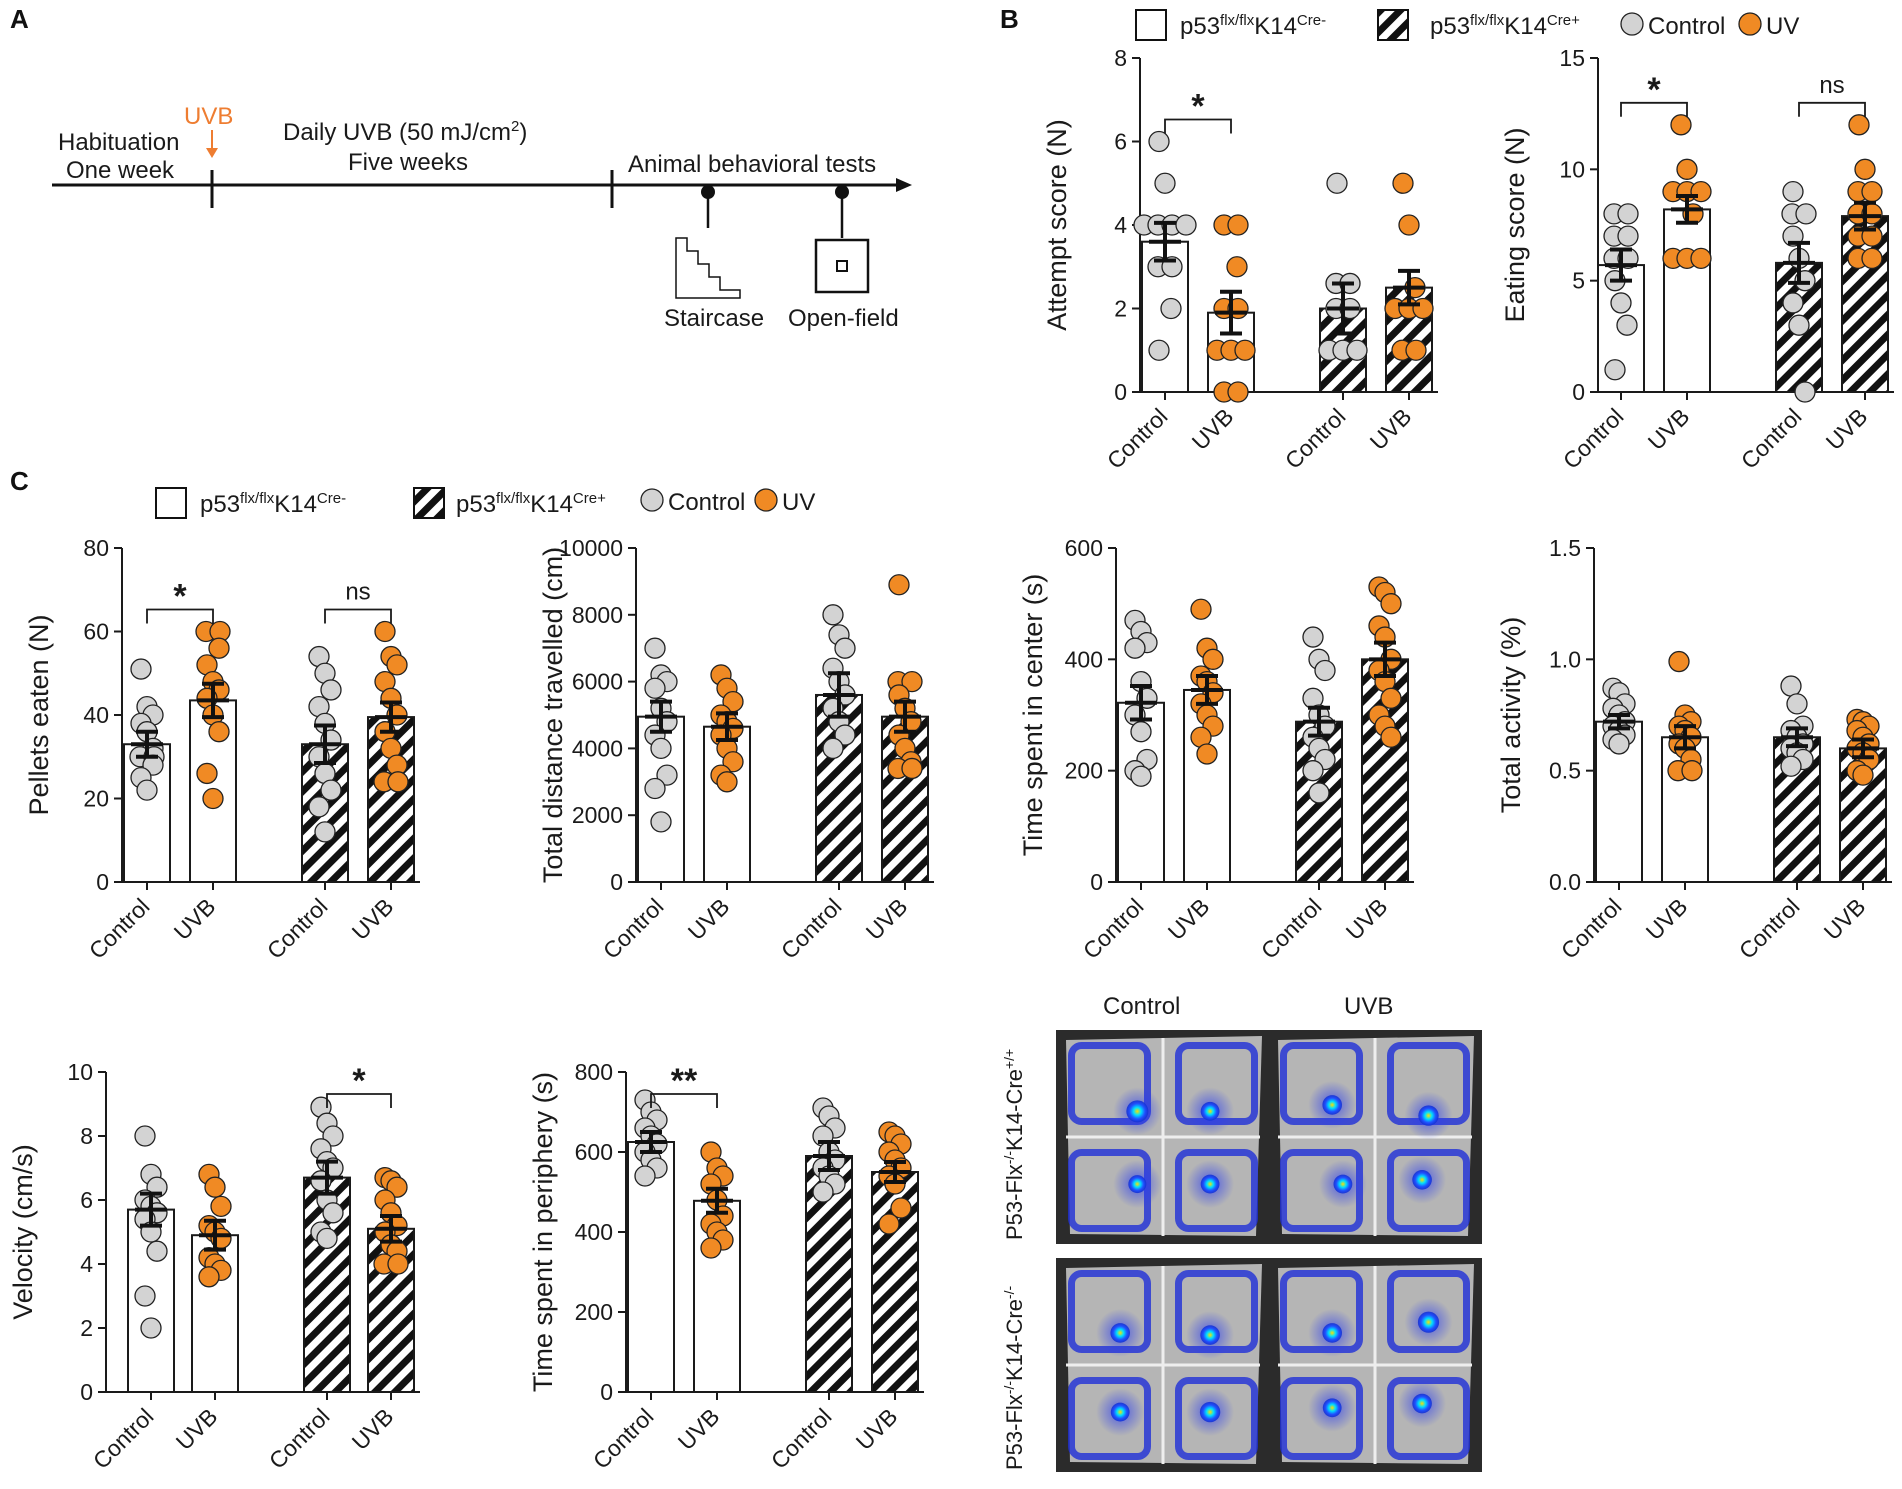  I want to click on daily-uvb-label: Daily UVB (50 mJ/cm2), so click(405, 132).